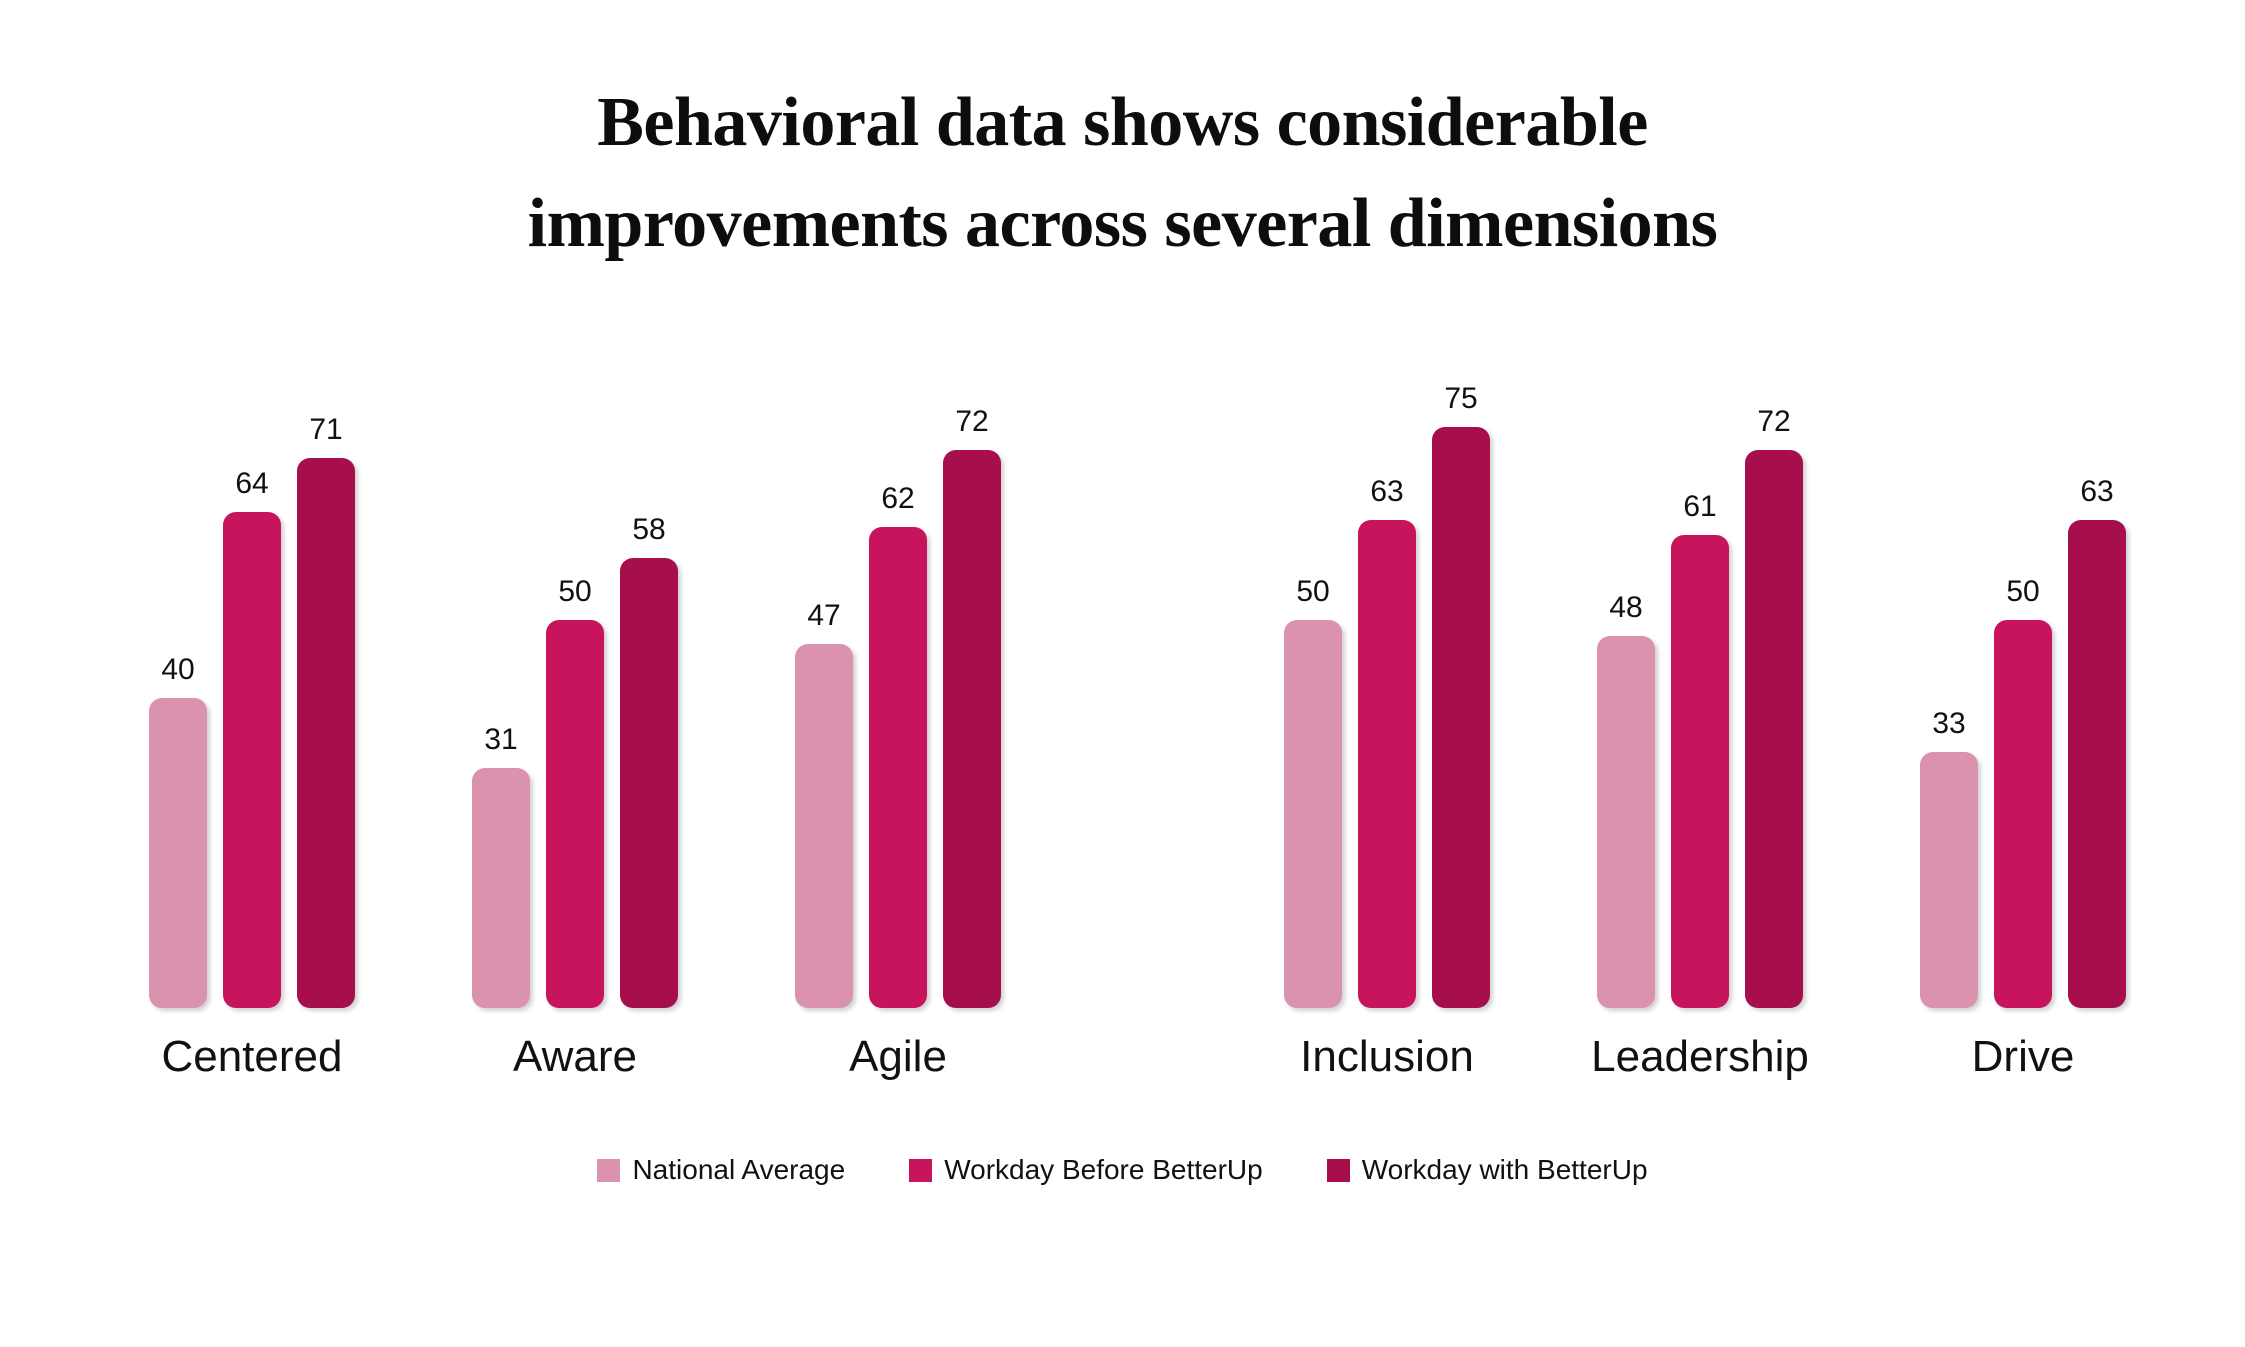 Image resolution: width=2245 pixels, height=1347 pixels. What do you see at coordinates (1626, 607) in the screenshot?
I see `bar-value-label: 48` at bounding box center [1626, 607].